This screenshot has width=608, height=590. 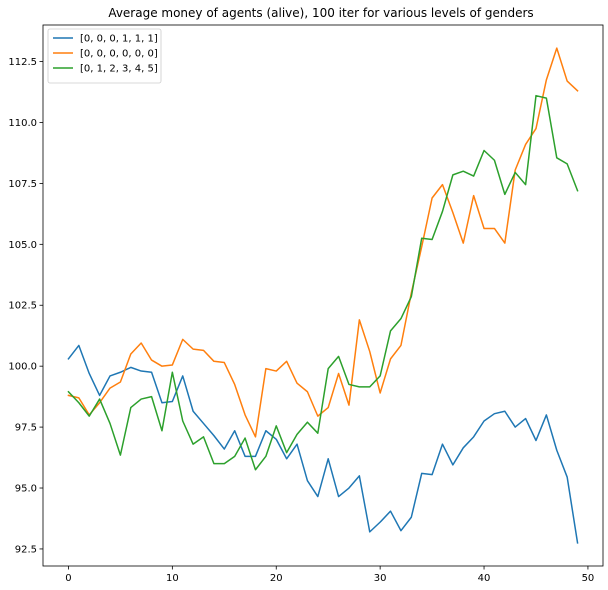 What do you see at coordinates (276, 578) in the screenshot?
I see `x-tick-label: 20` at bounding box center [276, 578].